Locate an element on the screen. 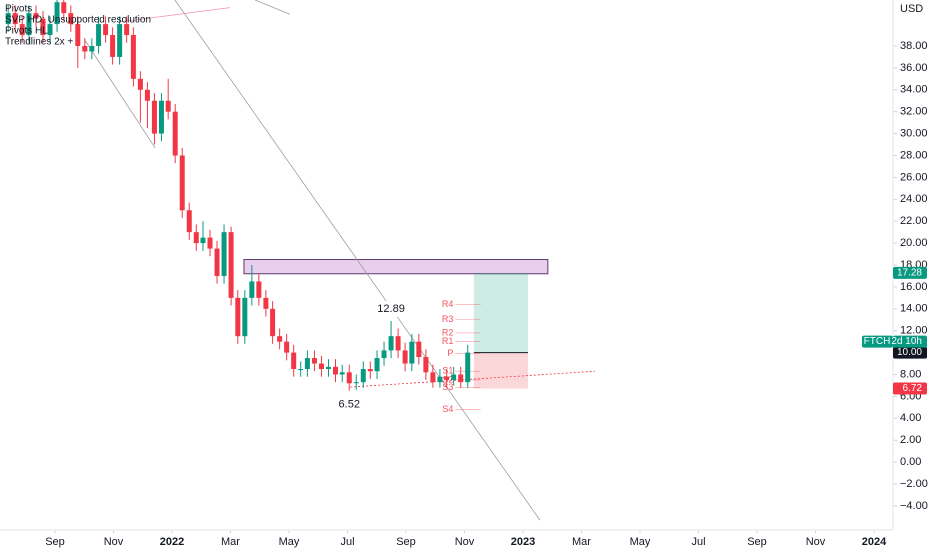  pivot-label: R4 is located at coordinates (448, 304).